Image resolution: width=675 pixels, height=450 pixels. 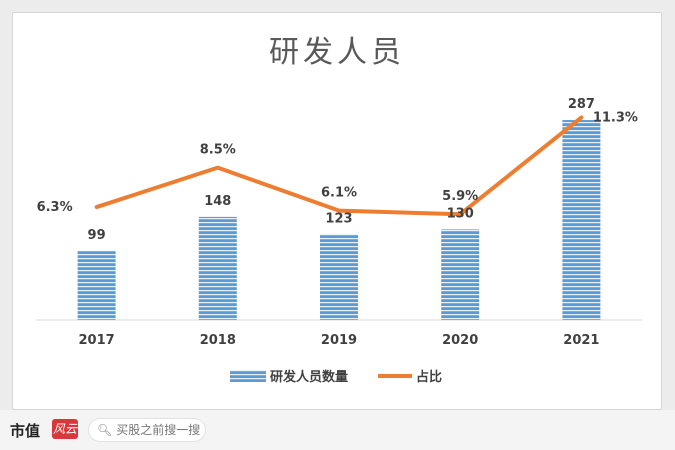 I want to click on search-placeholder: 买股之前搜一搜, so click(x=158, y=430).